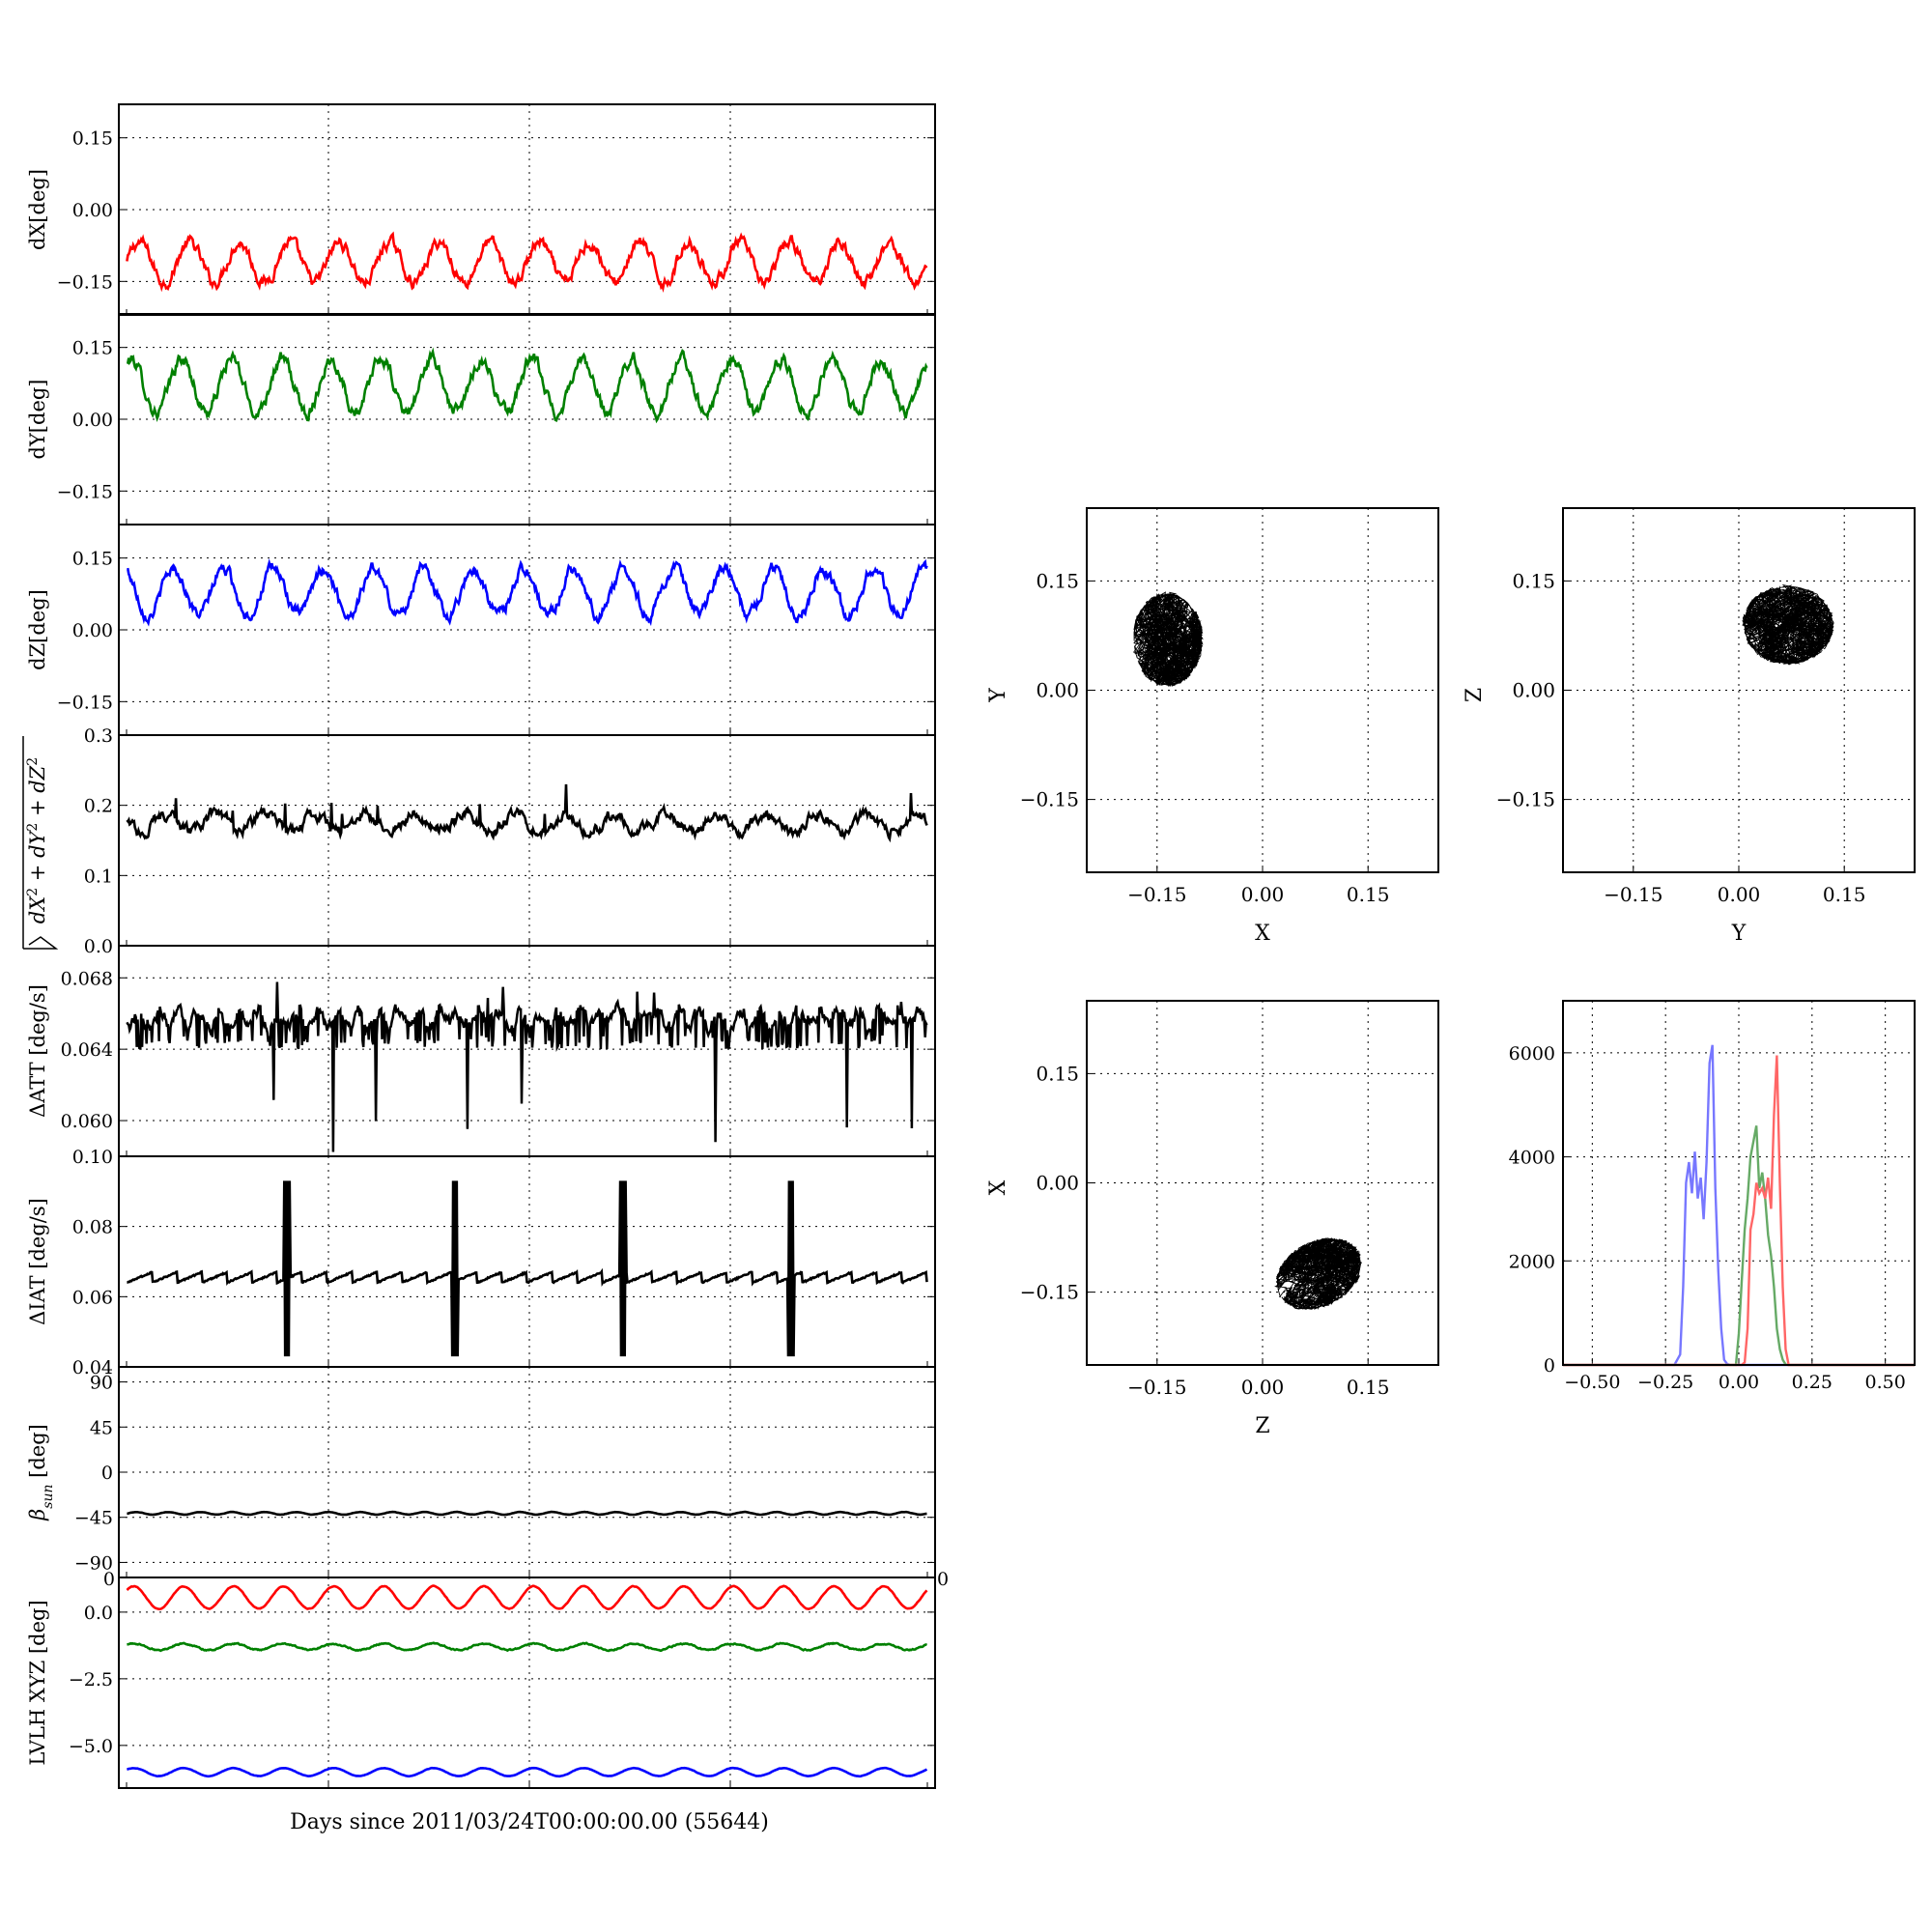 This screenshot has height=1932, width=1932. I want to click on beta-ytick-label-4: −90, so click(93, 1563).